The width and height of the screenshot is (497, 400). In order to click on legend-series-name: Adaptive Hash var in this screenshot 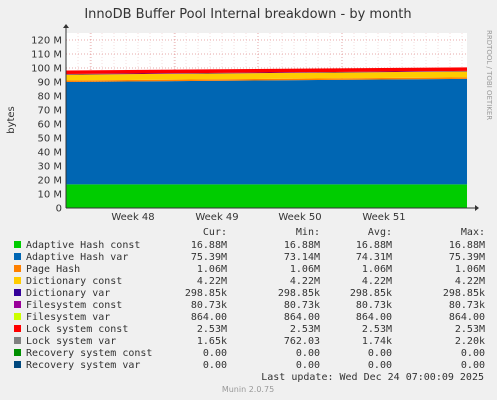, I will do `click(77, 257)`.